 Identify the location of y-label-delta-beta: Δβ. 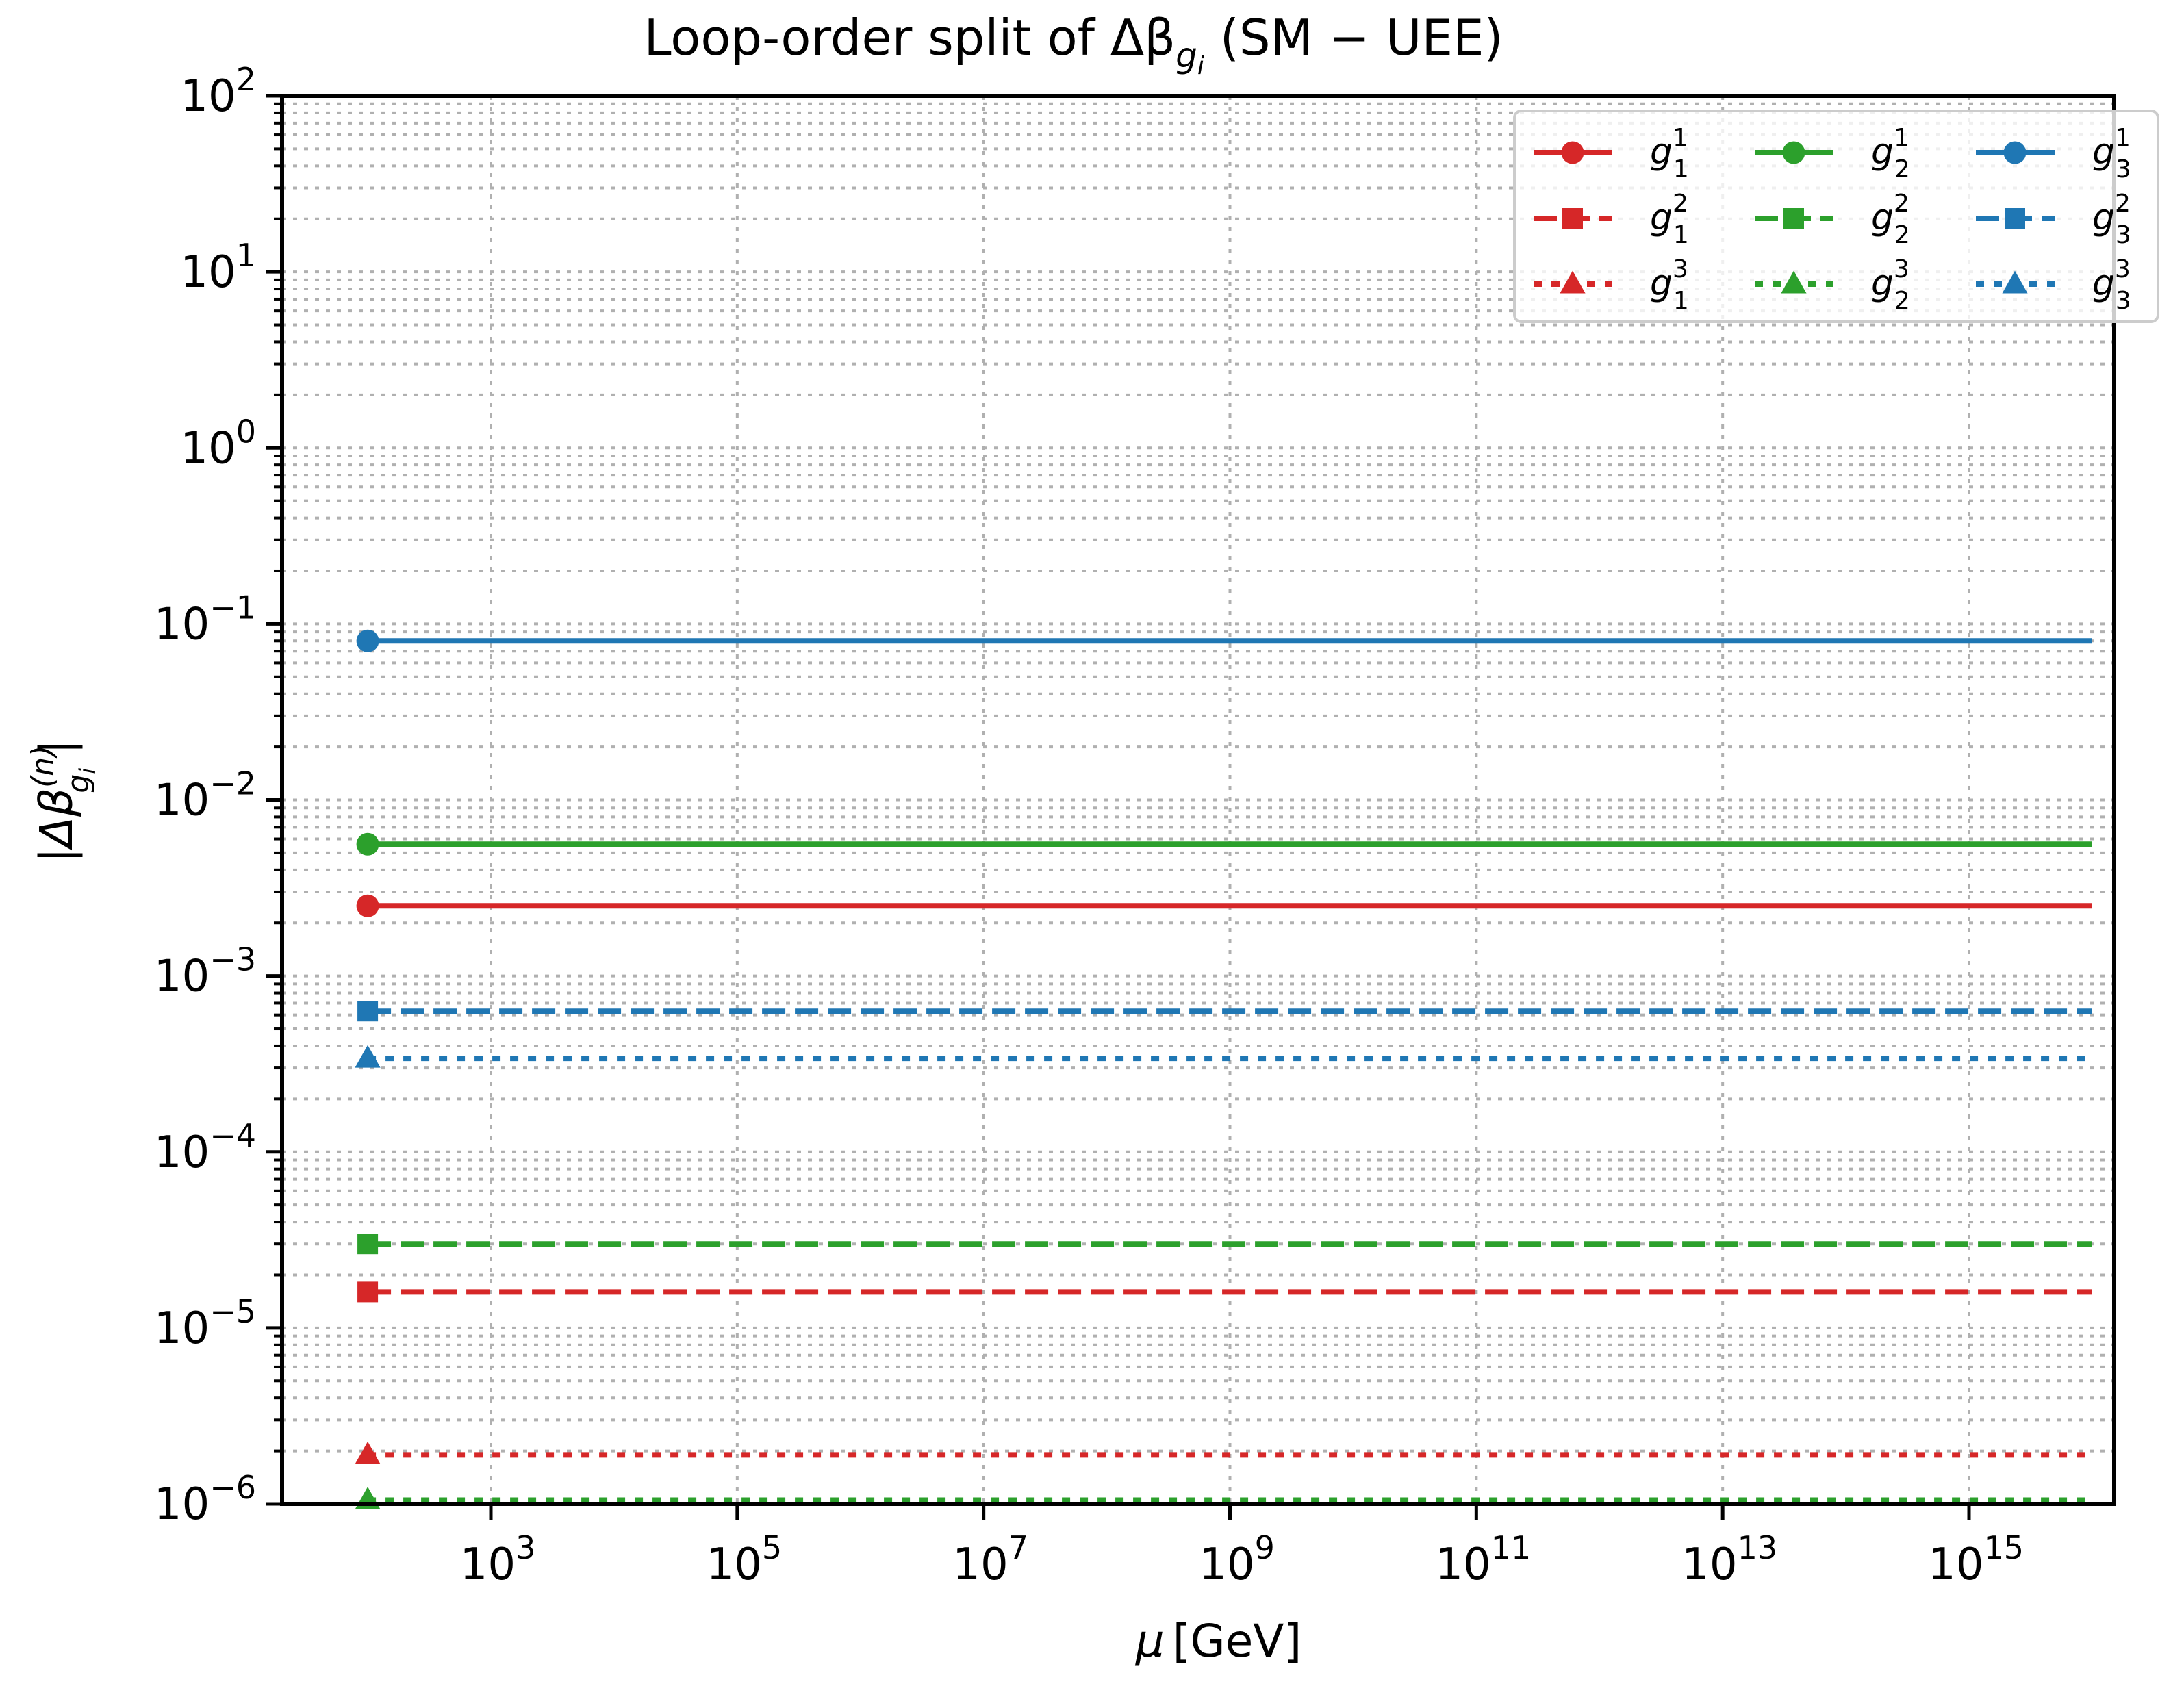
(56, 819).